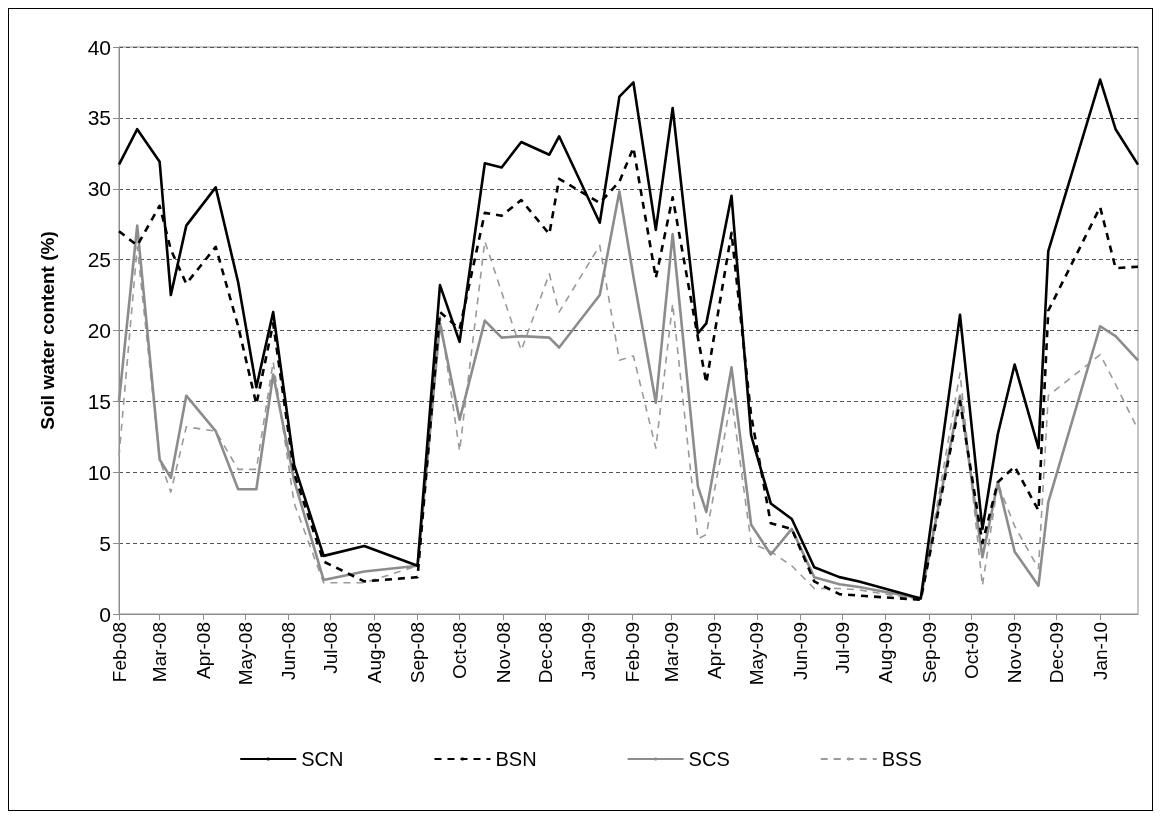 This screenshot has width=1161, height=819. Describe the element at coordinates (99, 189) in the screenshot. I see `y-tick-label: 30` at that location.